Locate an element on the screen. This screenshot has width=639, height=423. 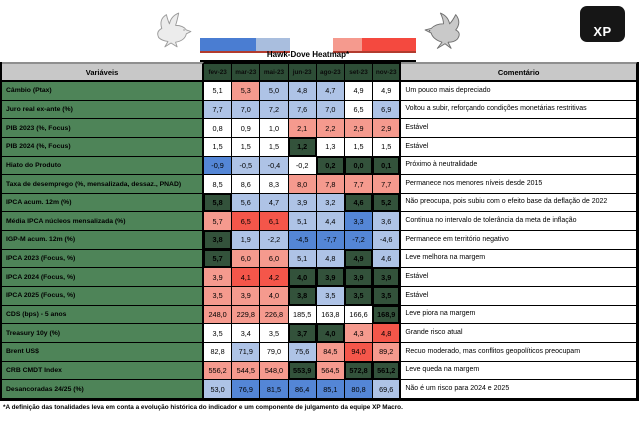
heatmap-cell: 544,5 is located at coordinates (246, 371).